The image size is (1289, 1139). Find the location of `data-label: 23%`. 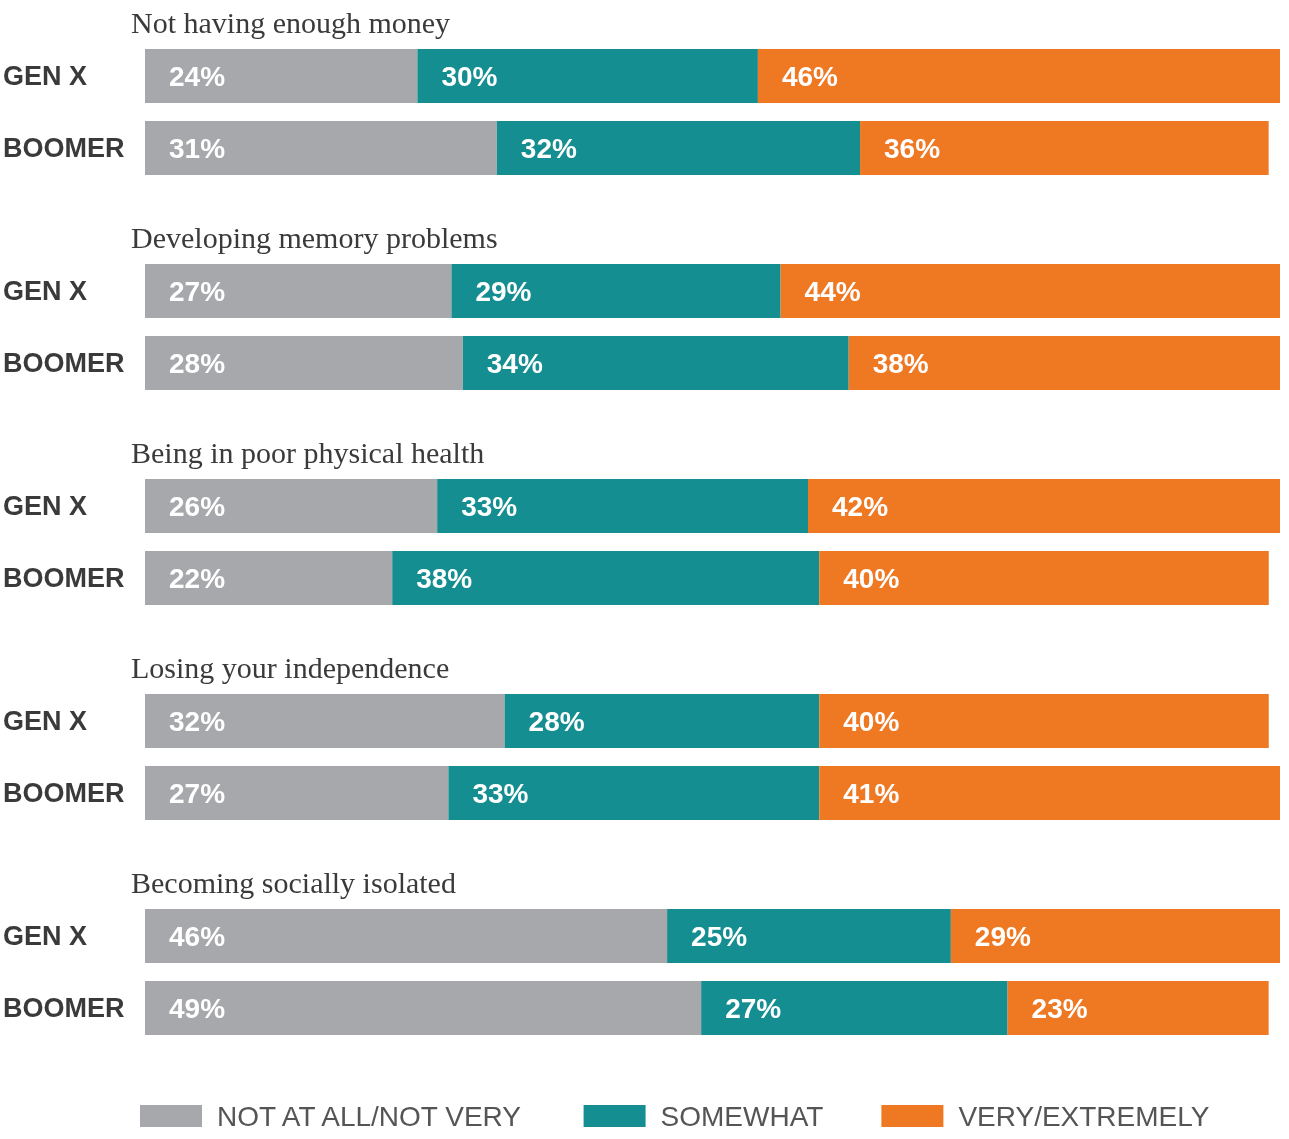

data-label: 23% is located at coordinates (1059, 1008).